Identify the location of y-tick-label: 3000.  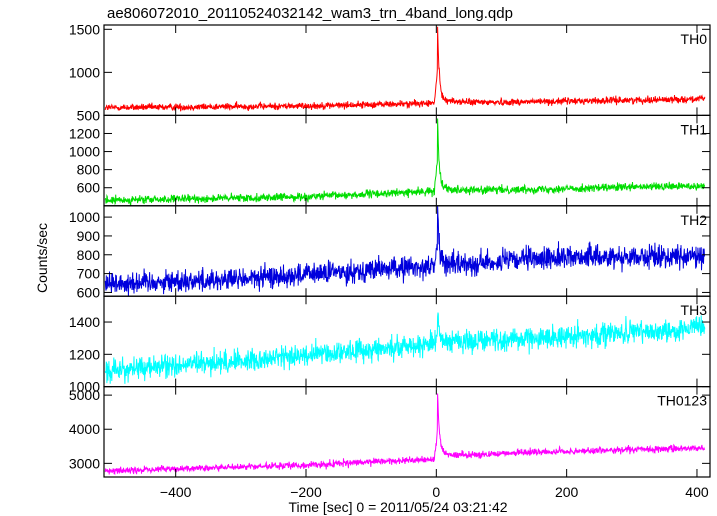
(84, 463).